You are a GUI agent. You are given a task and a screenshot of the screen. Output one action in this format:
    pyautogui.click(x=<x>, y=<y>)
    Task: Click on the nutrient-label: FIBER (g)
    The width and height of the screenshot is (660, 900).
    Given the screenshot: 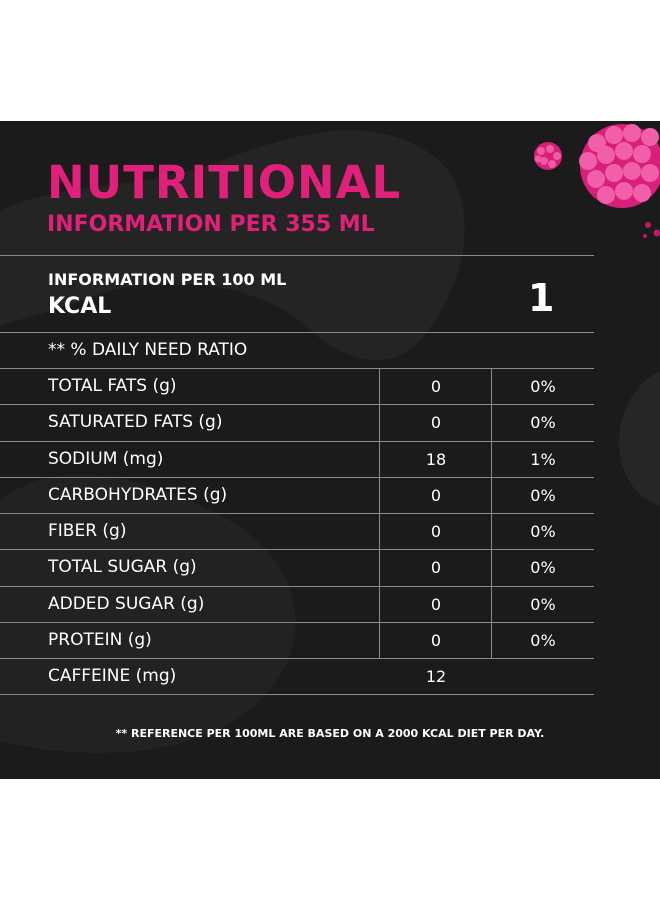 What is the action you would take?
    pyautogui.click(x=87, y=531)
    